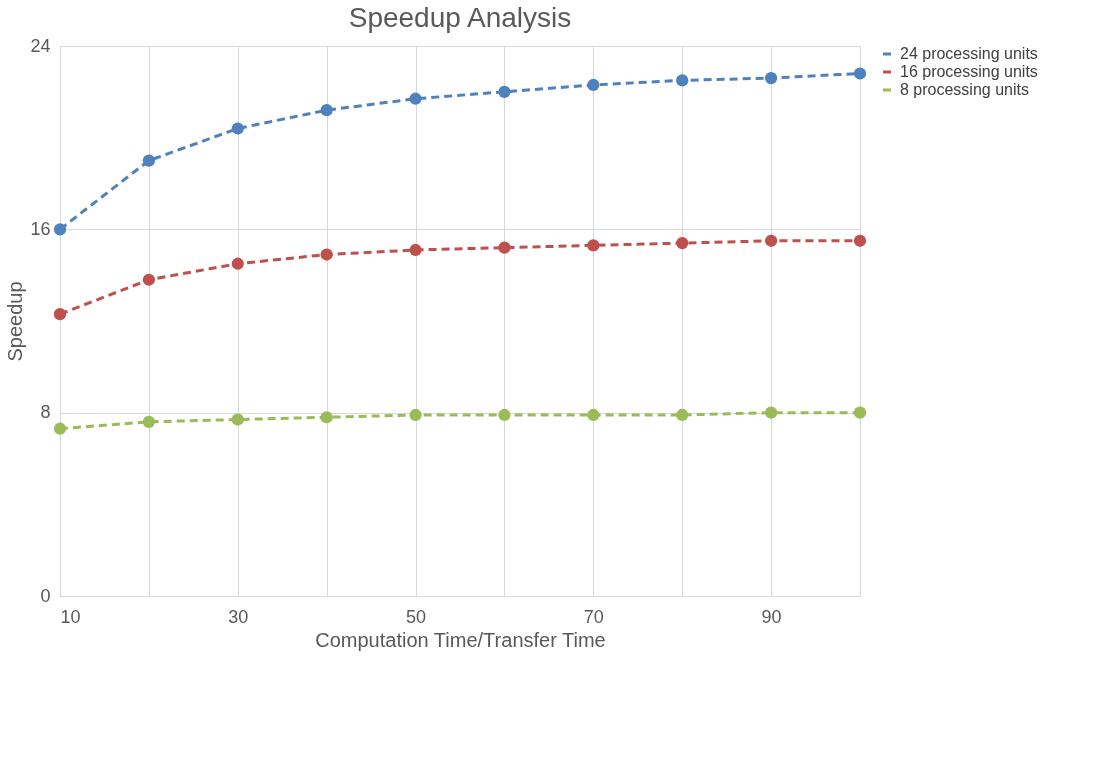 The height and width of the screenshot is (760, 1102). What do you see at coordinates (593, 616) in the screenshot?
I see `x-tick-label: 70` at bounding box center [593, 616].